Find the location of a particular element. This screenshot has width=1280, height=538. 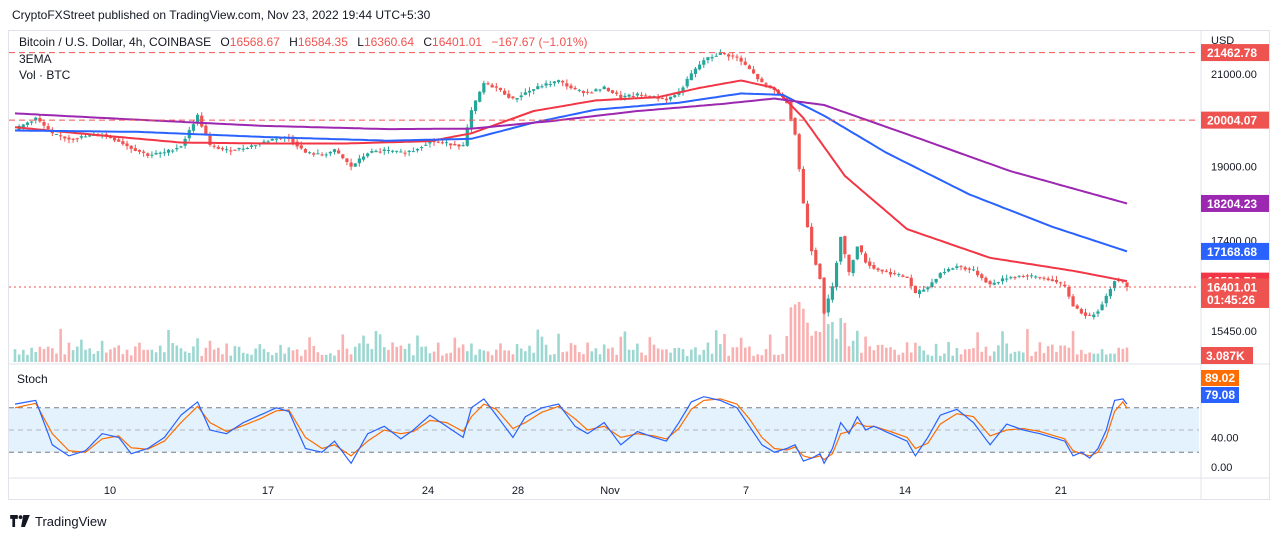

volume-label: Vol · BTC is located at coordinates (45, 75).